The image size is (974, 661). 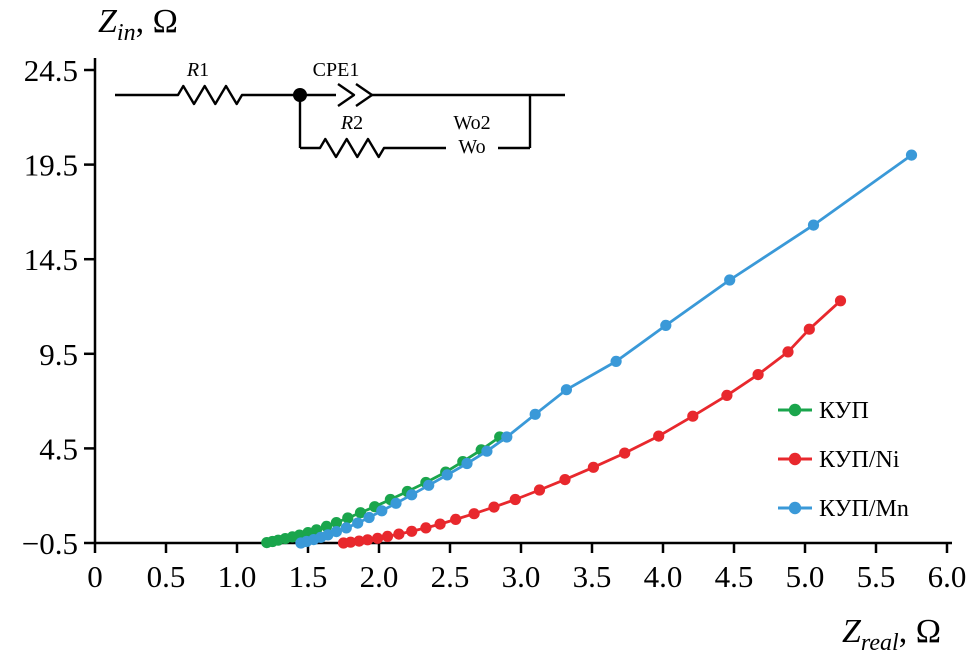 What do you see at coordinates (336, 70) in the screenshot?
I see `cpe1-label: CPE1` at bounding box center [336, 70].